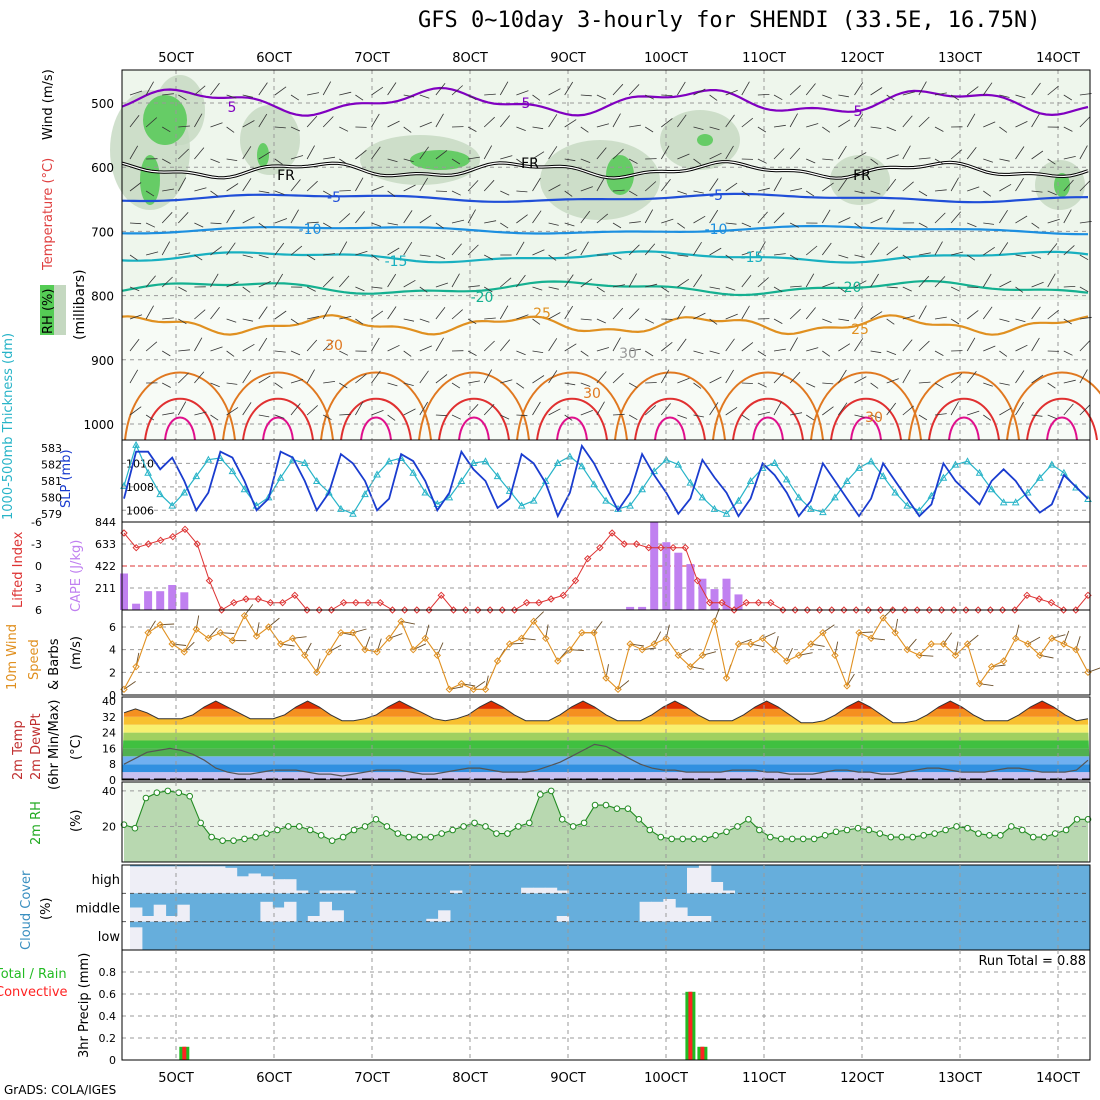  What do you see at coordinates (606, 1005) in the screenshot?
I see `precip-panel-frame` at bounding box center [606, 1005].